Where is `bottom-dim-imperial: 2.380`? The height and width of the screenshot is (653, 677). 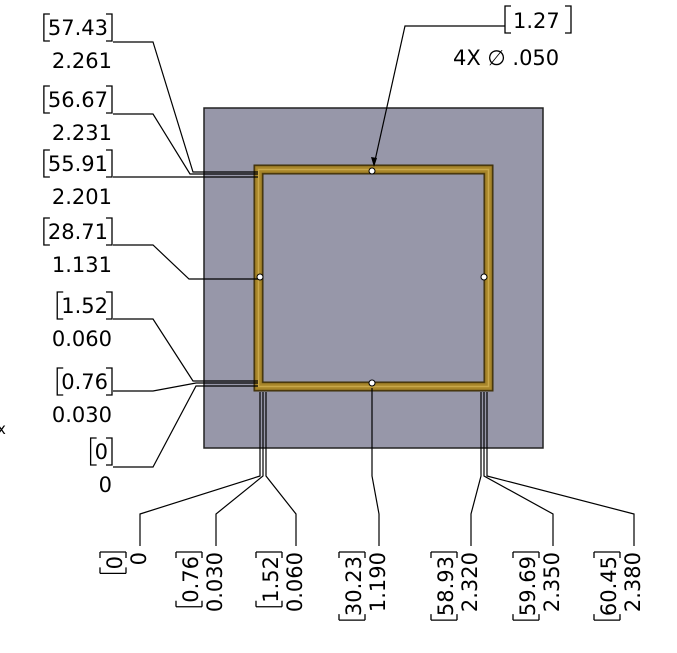 bottom-dim-imperial: 2.380 is located at coordinates (633, 582).